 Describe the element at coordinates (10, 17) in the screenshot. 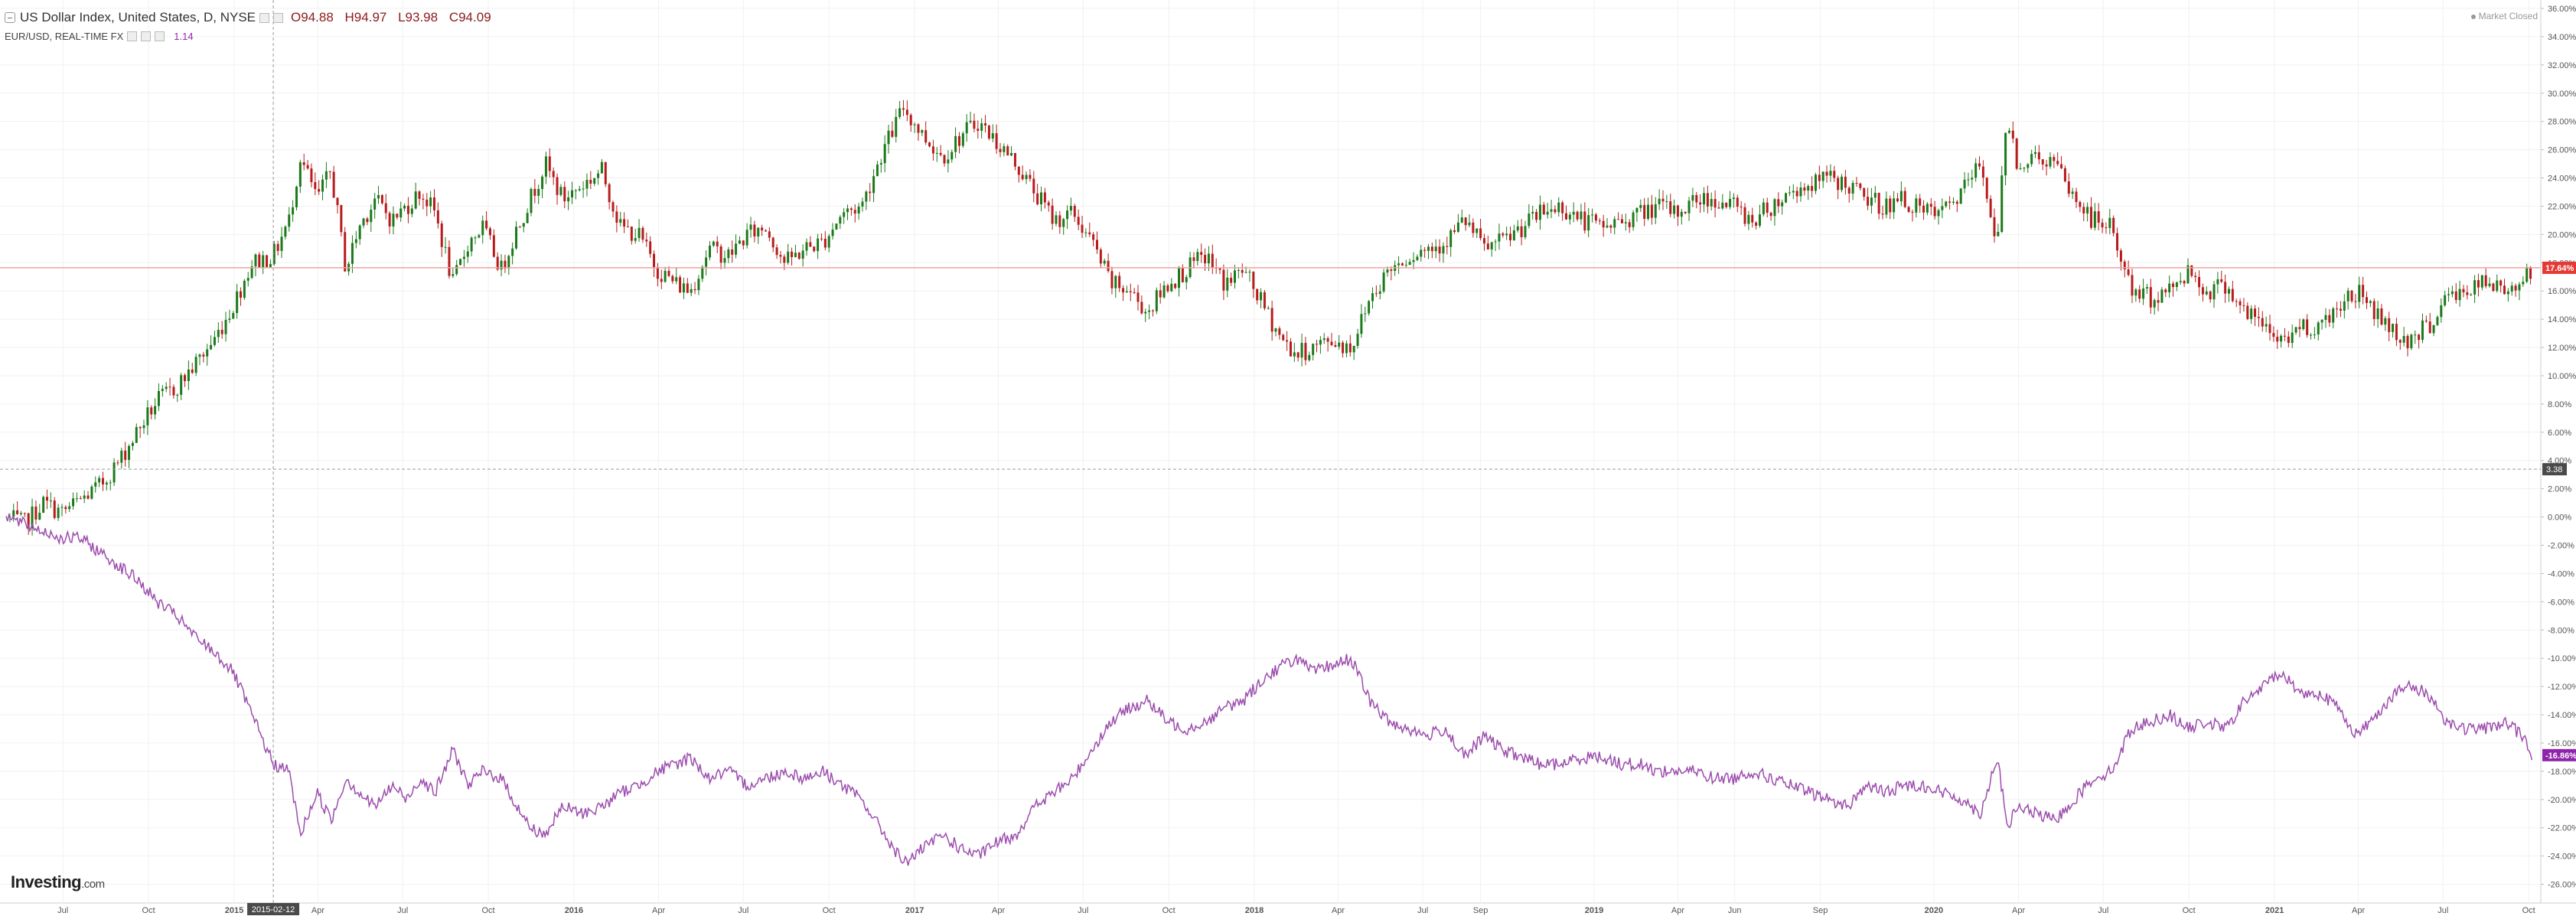

I see `collapse-toggle-icon` at that location.